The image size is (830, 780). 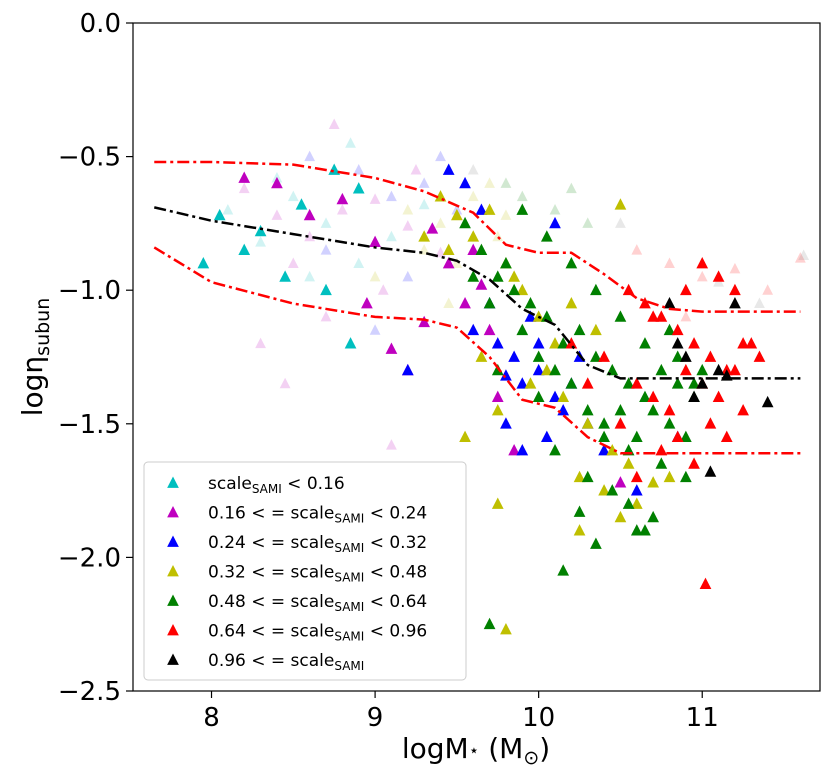 I want to click on legend-label-part: scale, so click(x=230, y=484).